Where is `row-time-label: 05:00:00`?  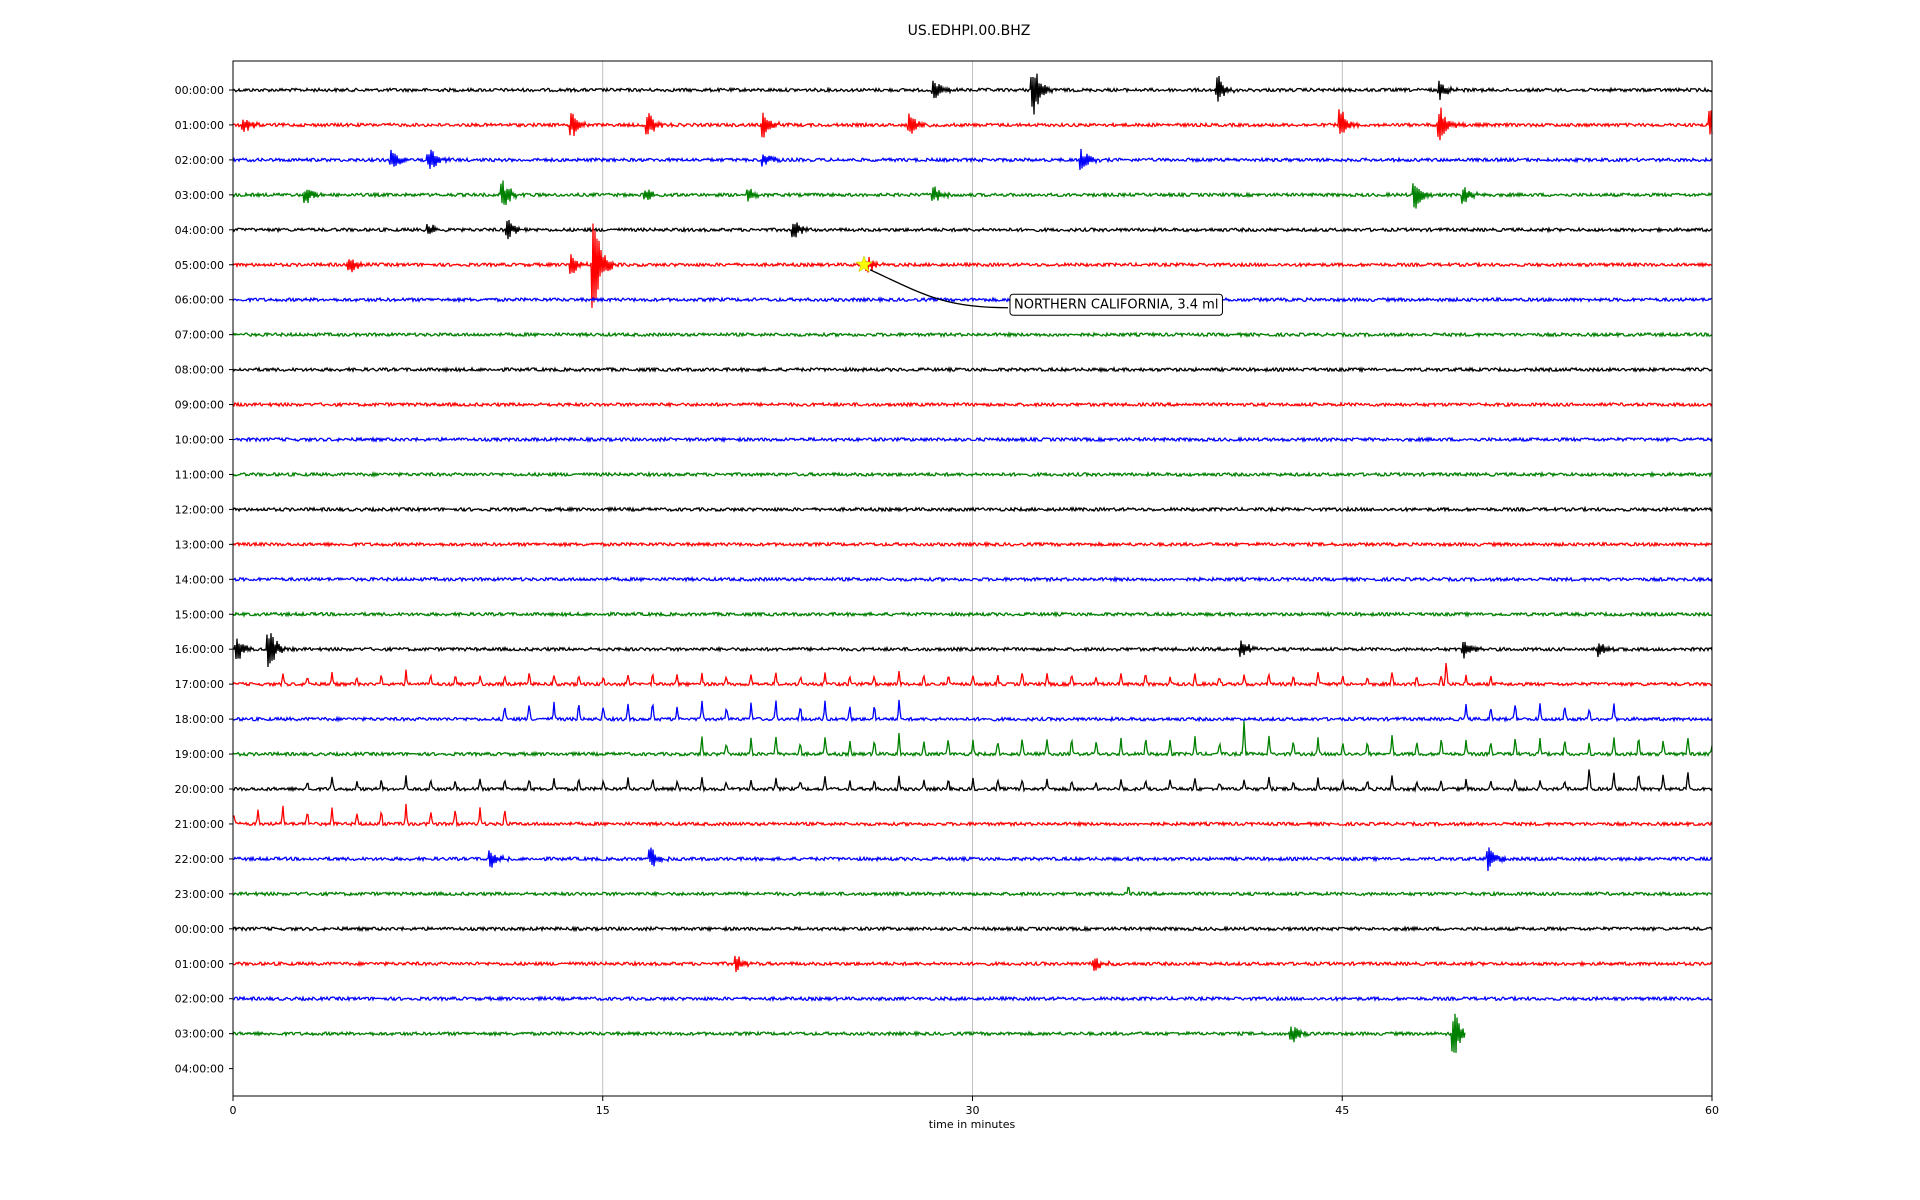
row-time-label: 05:00:00 is located at coordinates (199, 265).